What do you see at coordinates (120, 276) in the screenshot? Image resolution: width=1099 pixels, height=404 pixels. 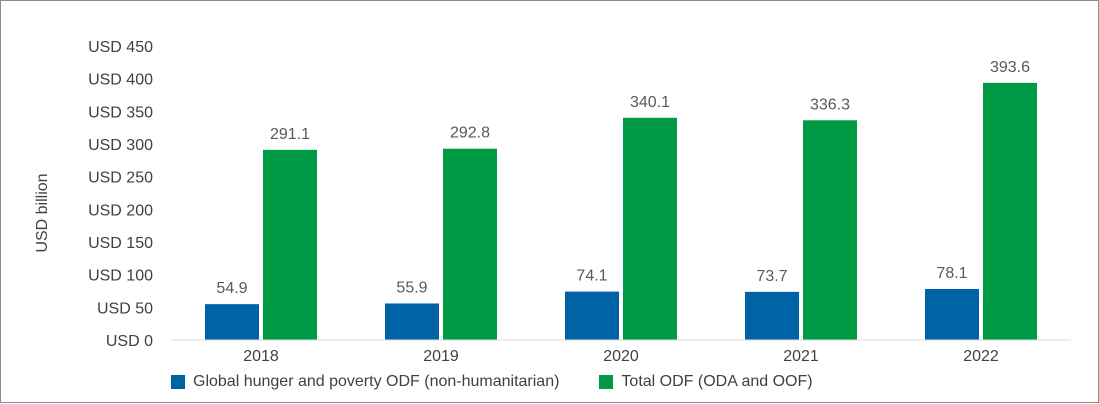 I see `y-tick-label: USD 100` at bounding box center [120, 276].